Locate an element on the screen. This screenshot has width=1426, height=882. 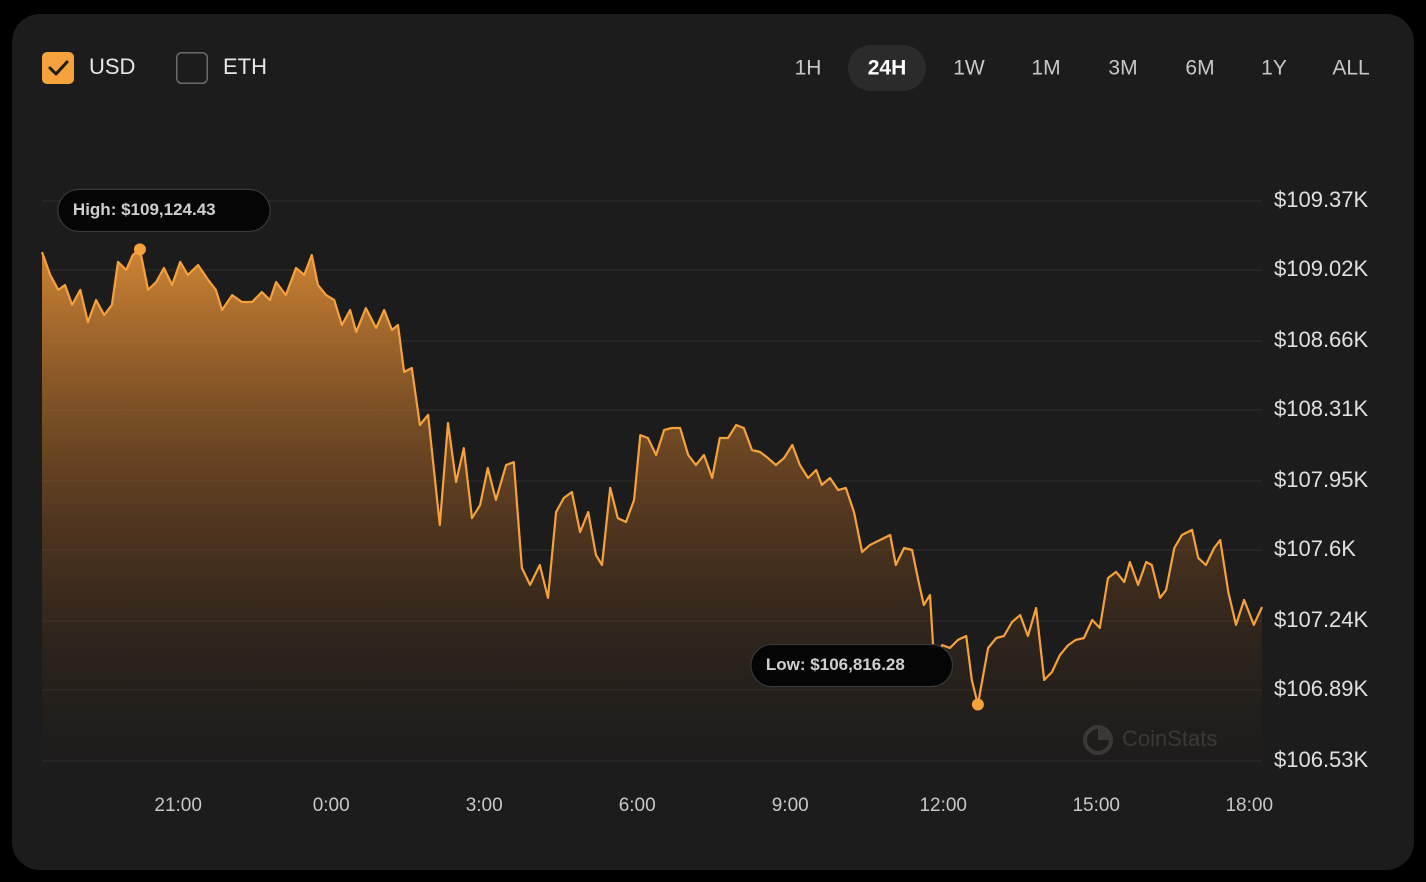
y-tick-label: $107.95K is located at coordinates (1321, 479).